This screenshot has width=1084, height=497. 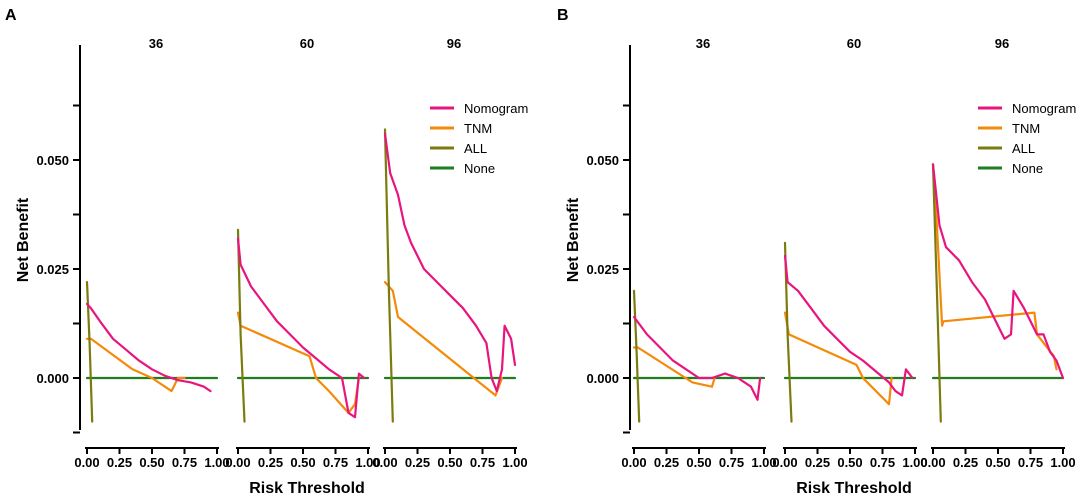 What do you see at coordinates (563, 15) in the screenshot?
I see `panel-letter: B` at bounding box center [563, 15].